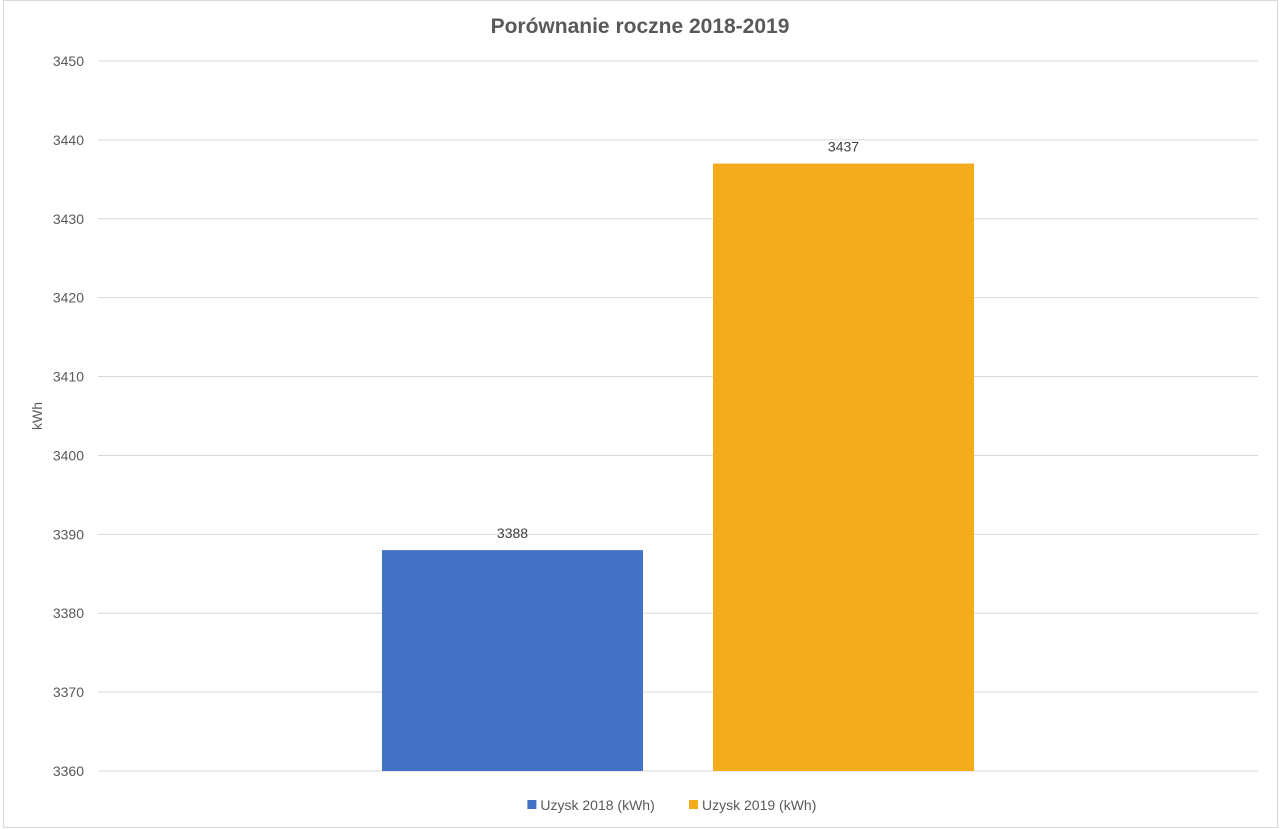  I want to click on y-tick-label: 3360, so click(68, 771).